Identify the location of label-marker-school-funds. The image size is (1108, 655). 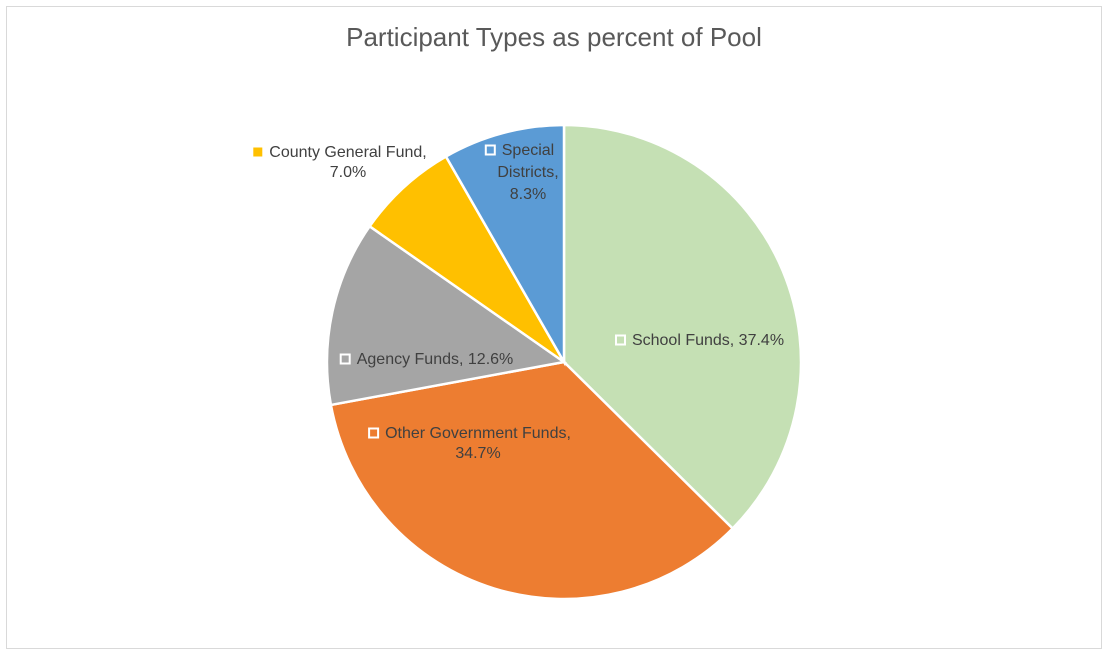
(620, 340).